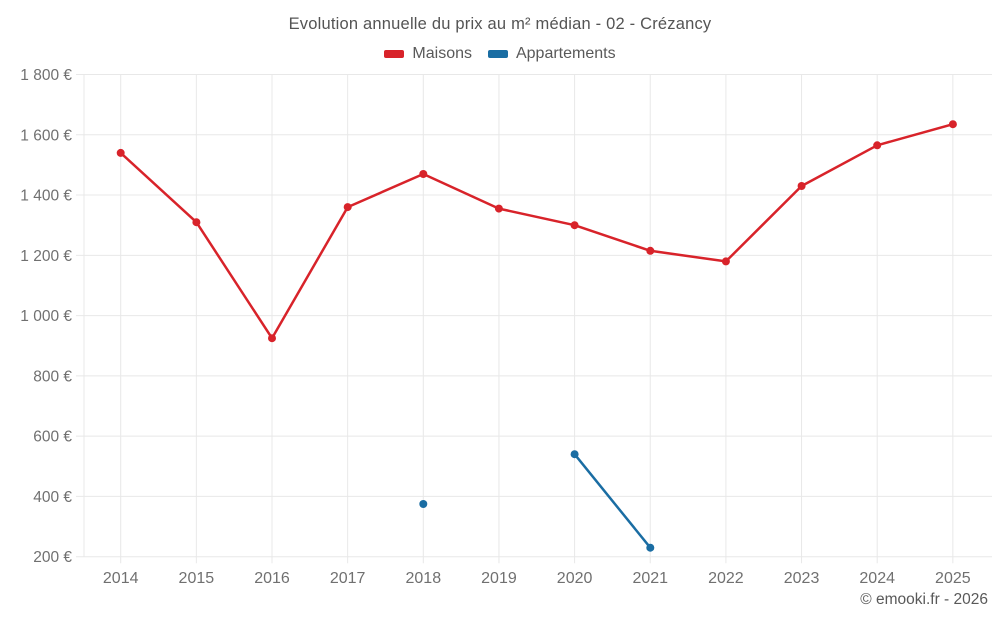  What do you see at coordinates (924, 599) in the screenshot?
I see `footer-credit: © emooki.fr - 2026` at bounding box center [924, 599].